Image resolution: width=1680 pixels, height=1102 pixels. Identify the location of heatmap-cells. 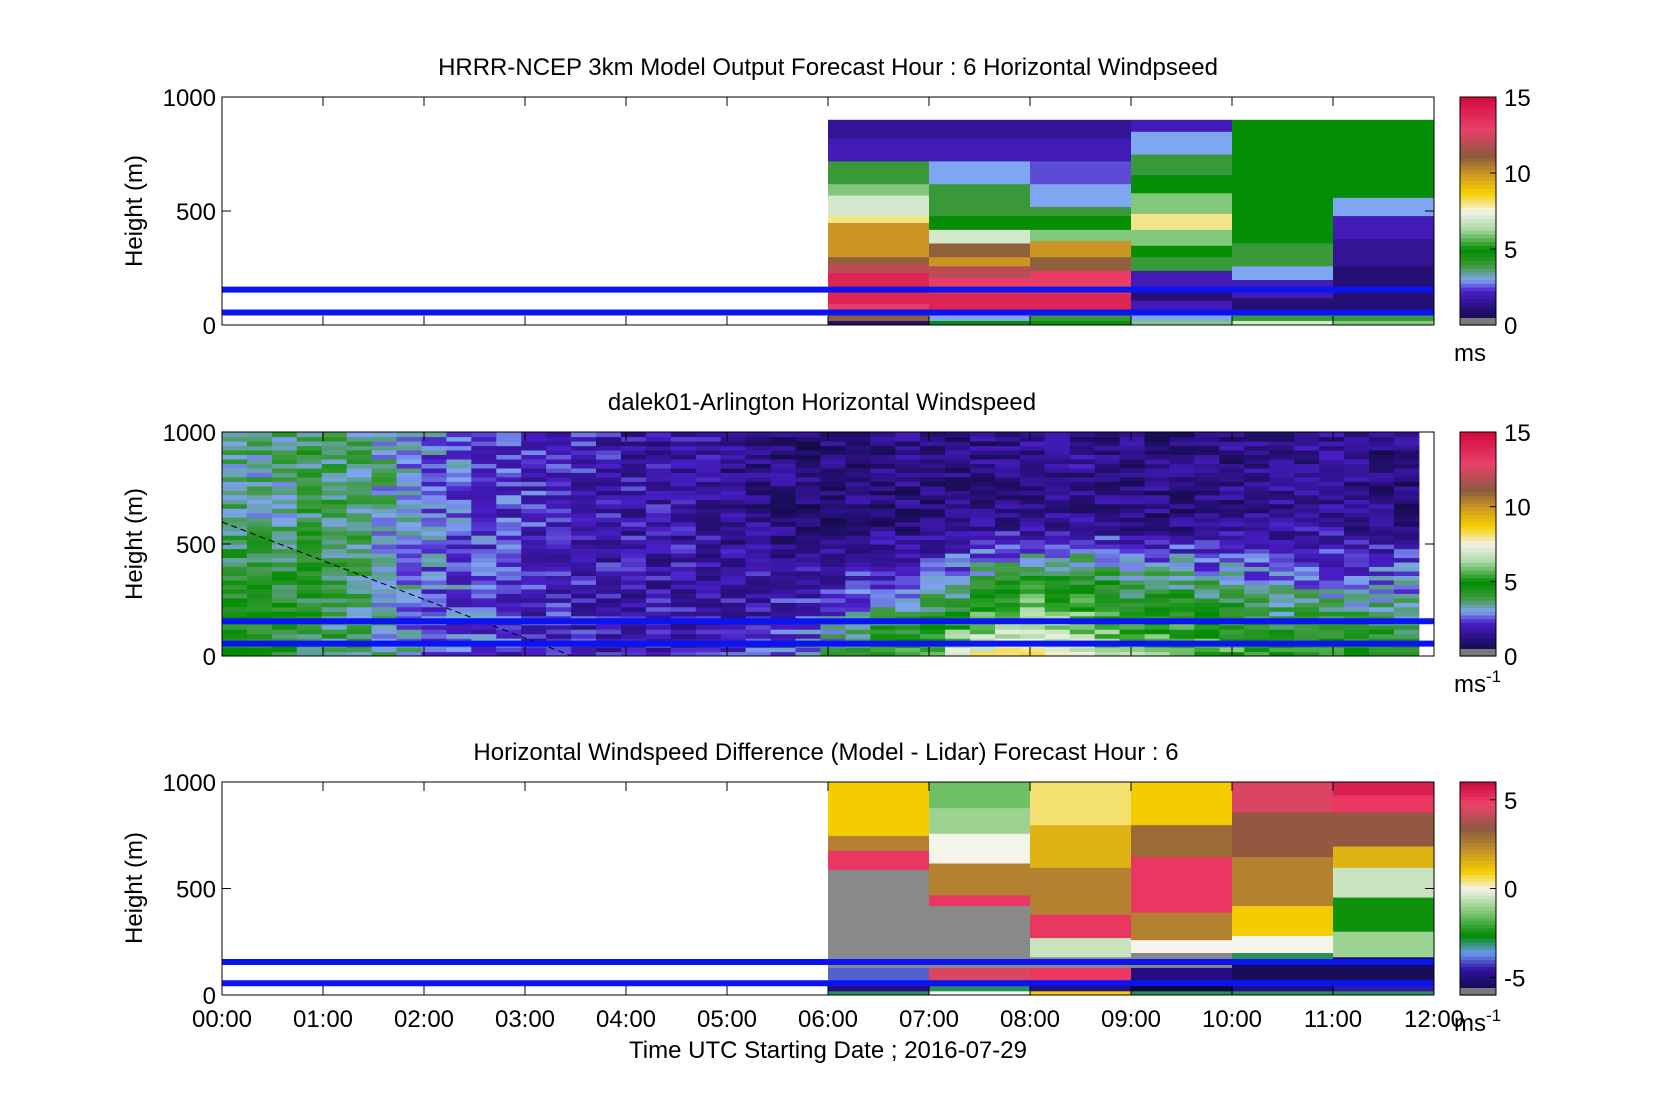
(1131, 222).